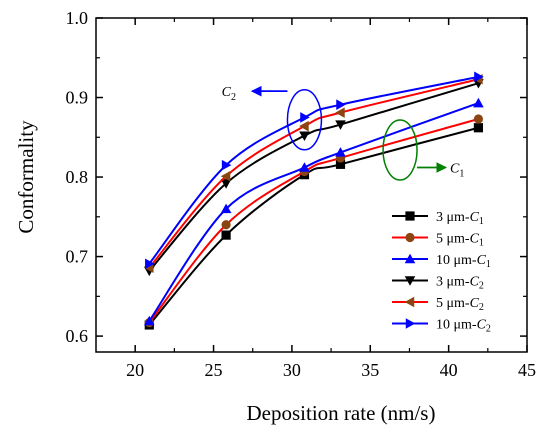 The height and width of the screenshot is (430, 550). What do you see at coordinates (463, 326) in the screenshot?
I see `legend-label: 10 μm-C2` at bounding box center [463, 326].